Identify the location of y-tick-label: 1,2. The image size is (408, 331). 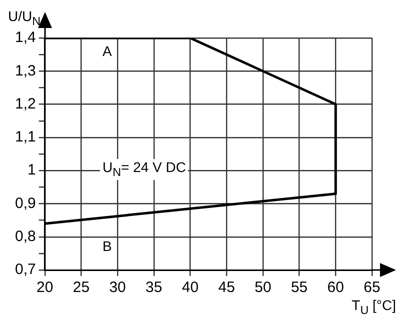
(25, 103).